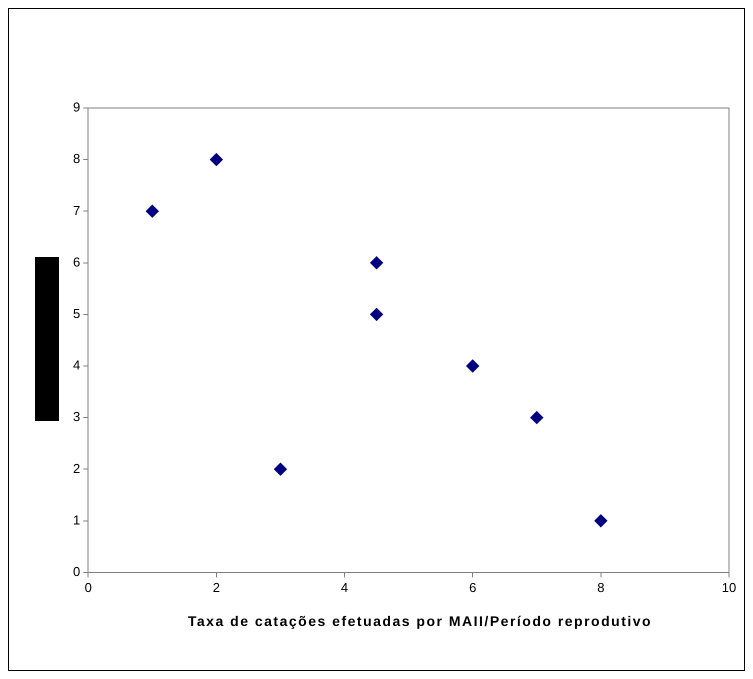 The height and width of the screenshot is (679, 753). I want to click on x-tick-label: 4, so click(344, 587).